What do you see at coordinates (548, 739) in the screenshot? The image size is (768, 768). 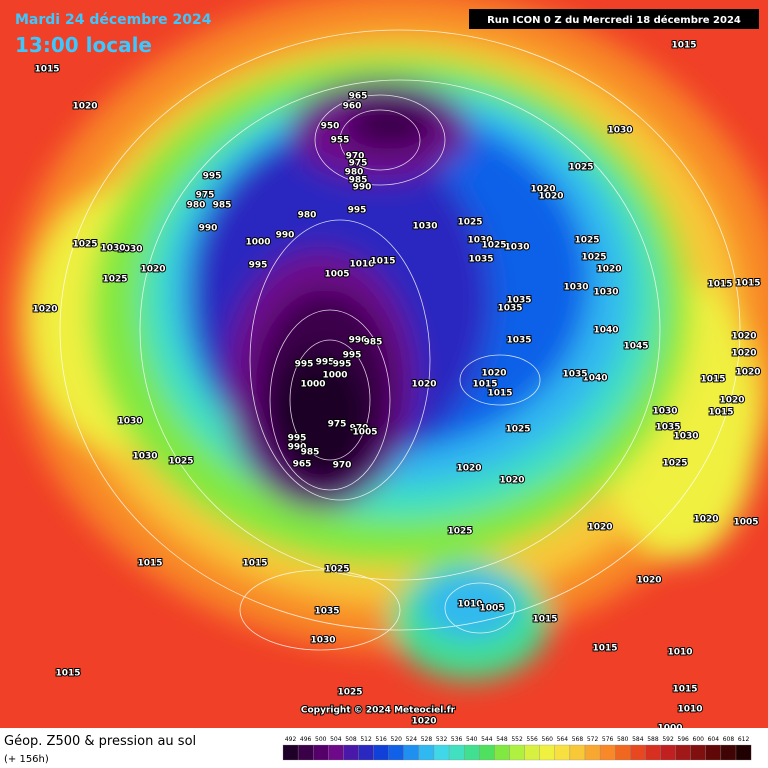 I see `colorbar-label: 560` at bounding box center [548, 739].